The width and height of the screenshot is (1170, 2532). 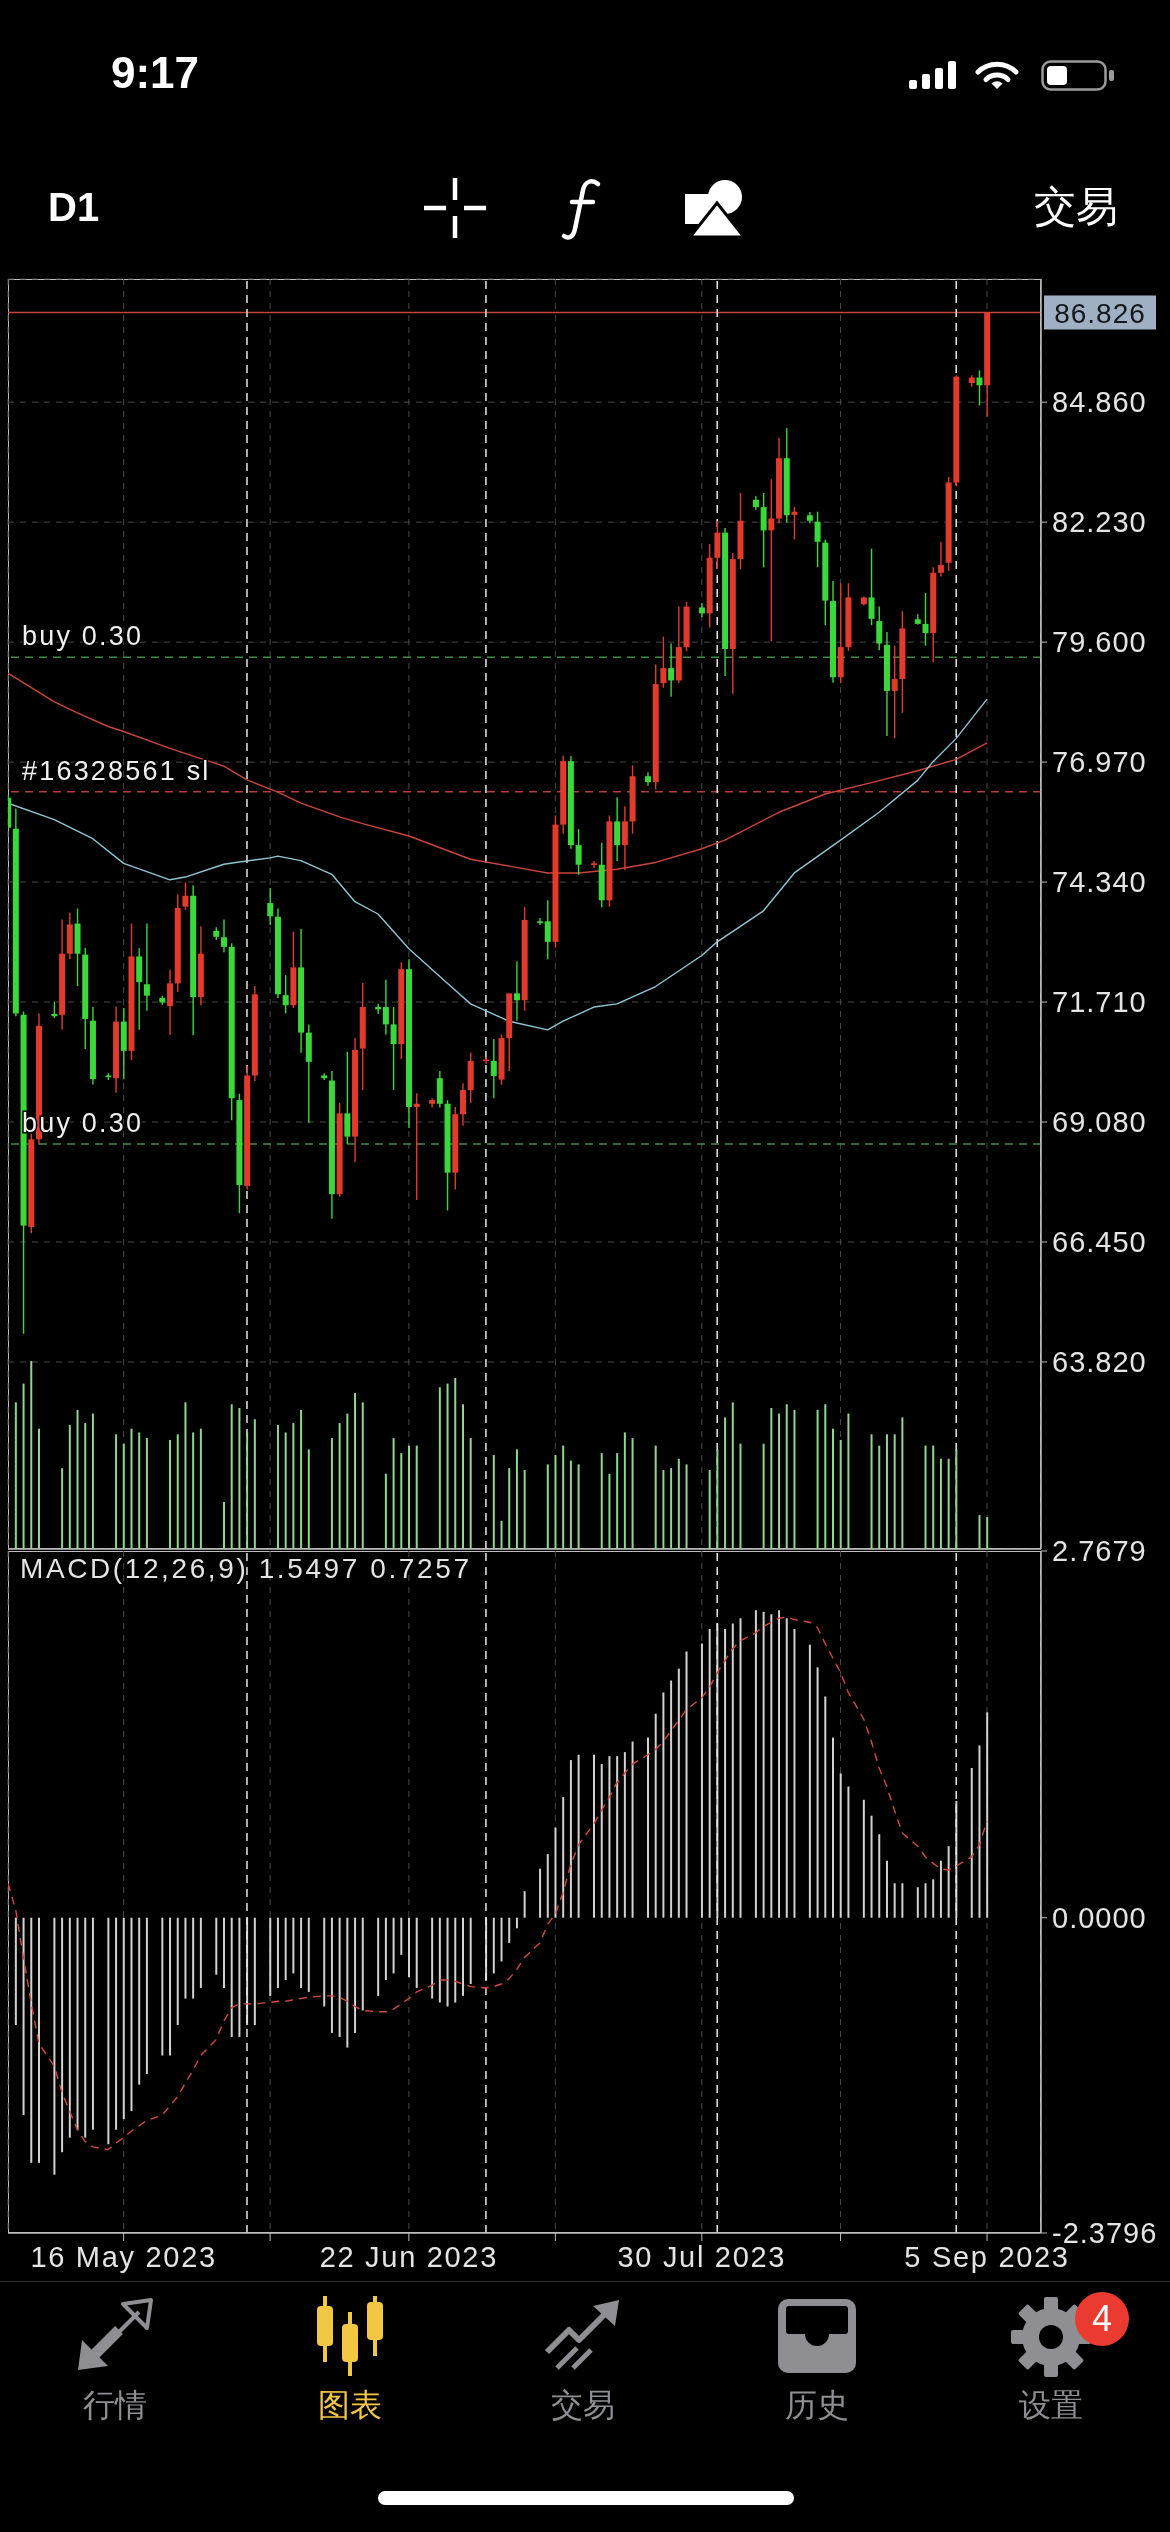 What do you see at coordinates (1099, 522) in the screenshot?
I see `y-tick-label: 82.230` at bounding box center [1099, 522].